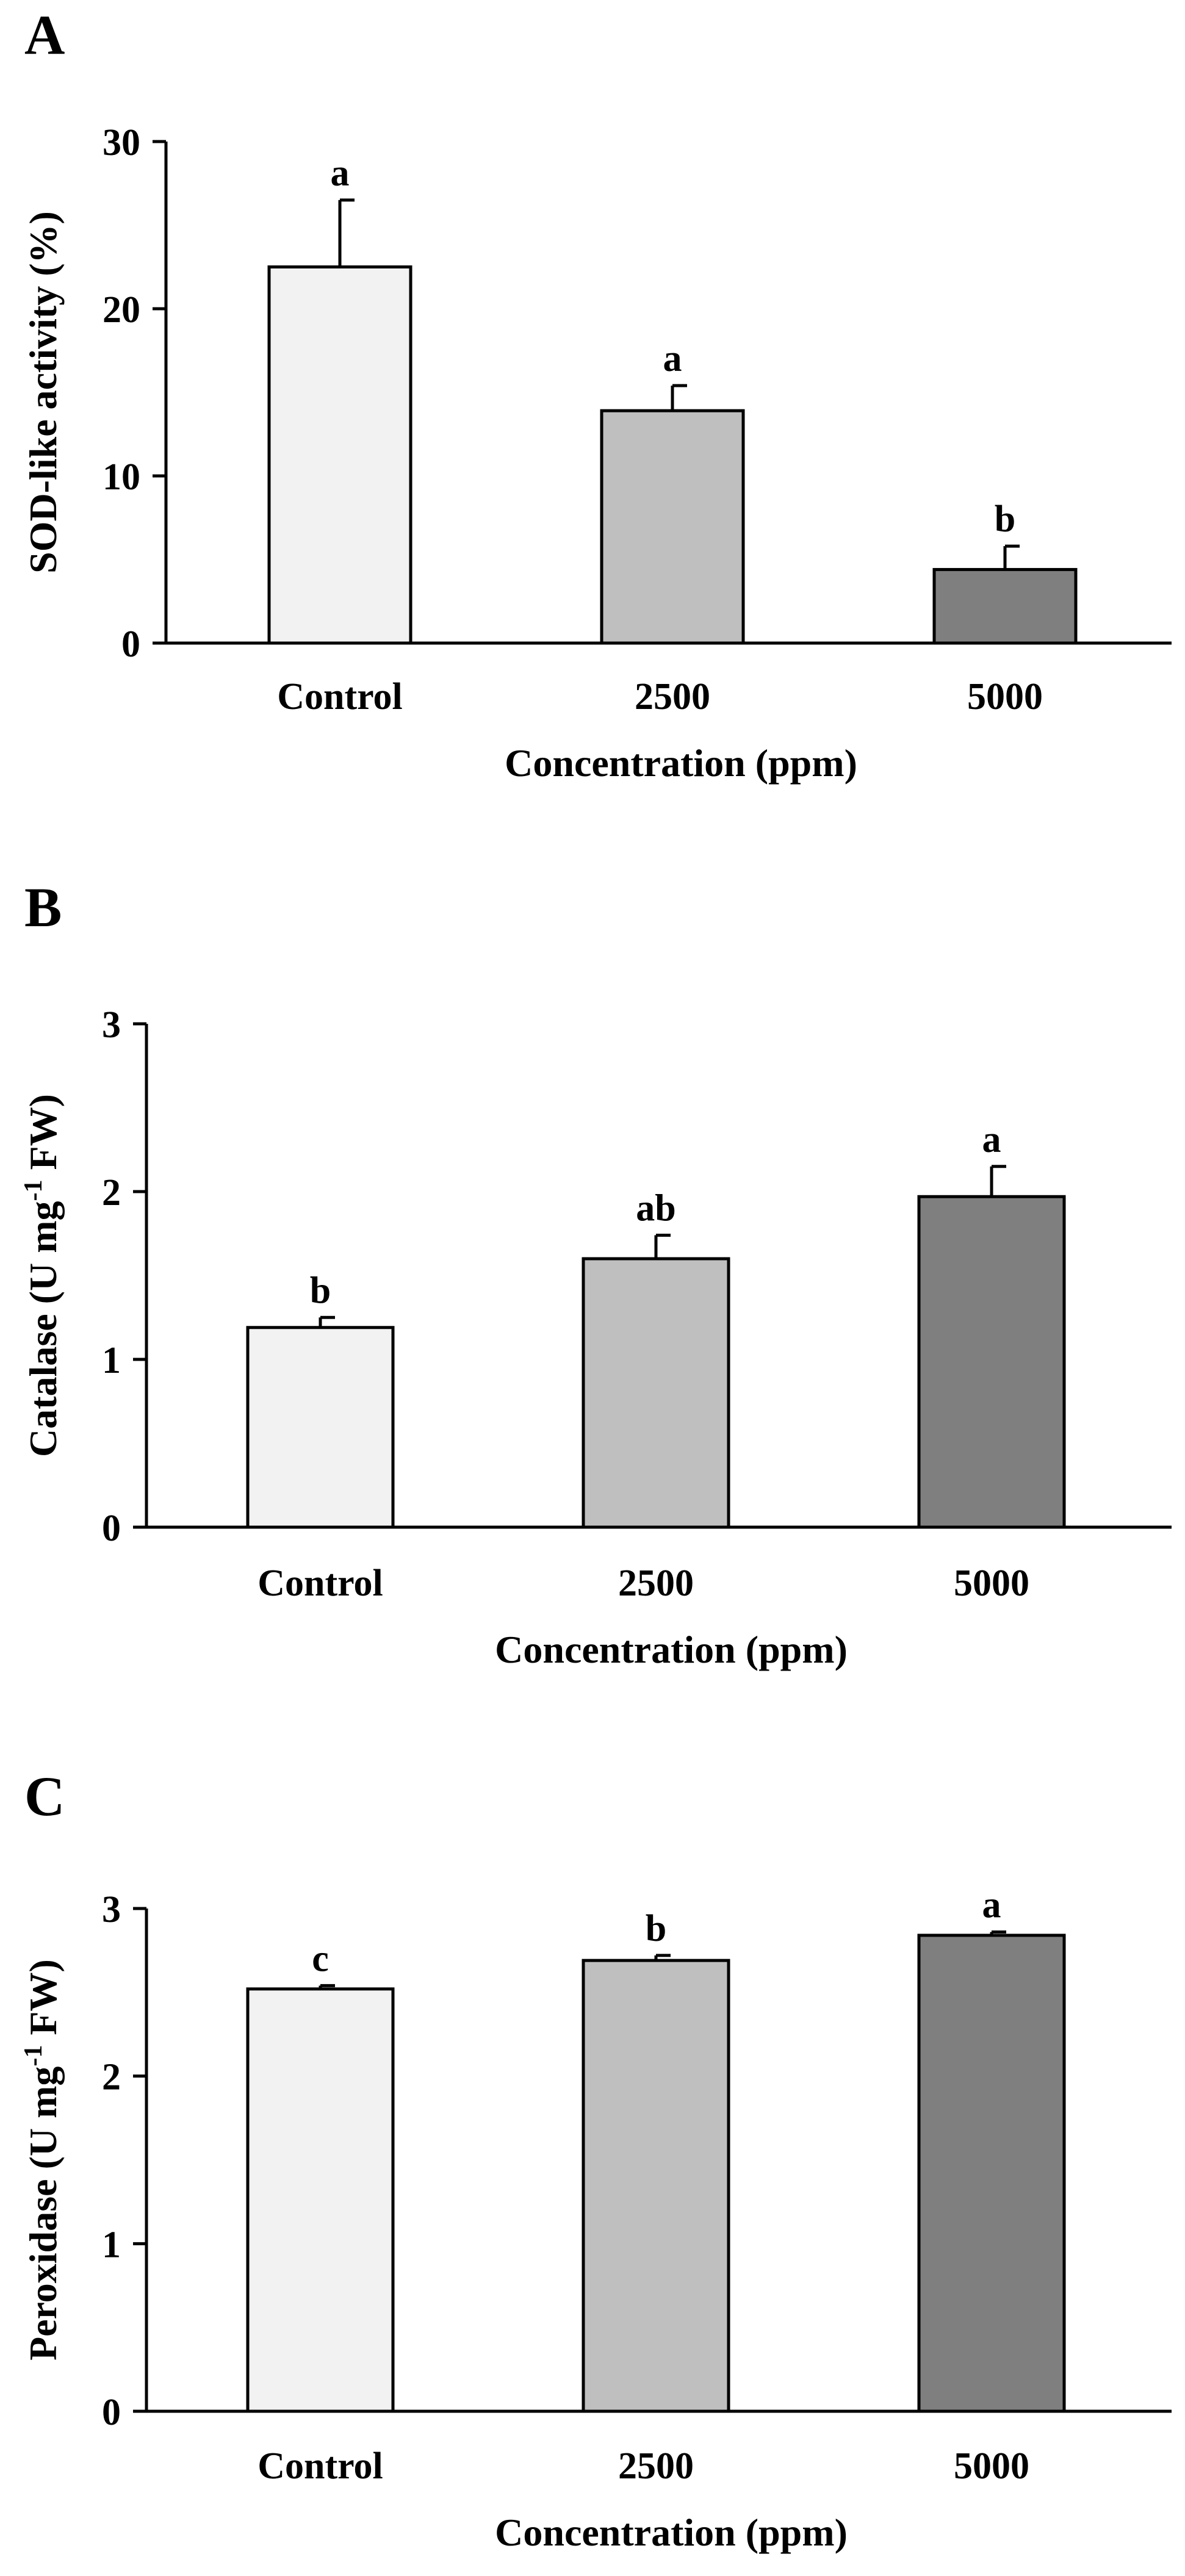 The image size is (1185, 2576). Describe the element at coordinates (44, 1796) in the screenshot. I see `panel-letter: C` at that location.